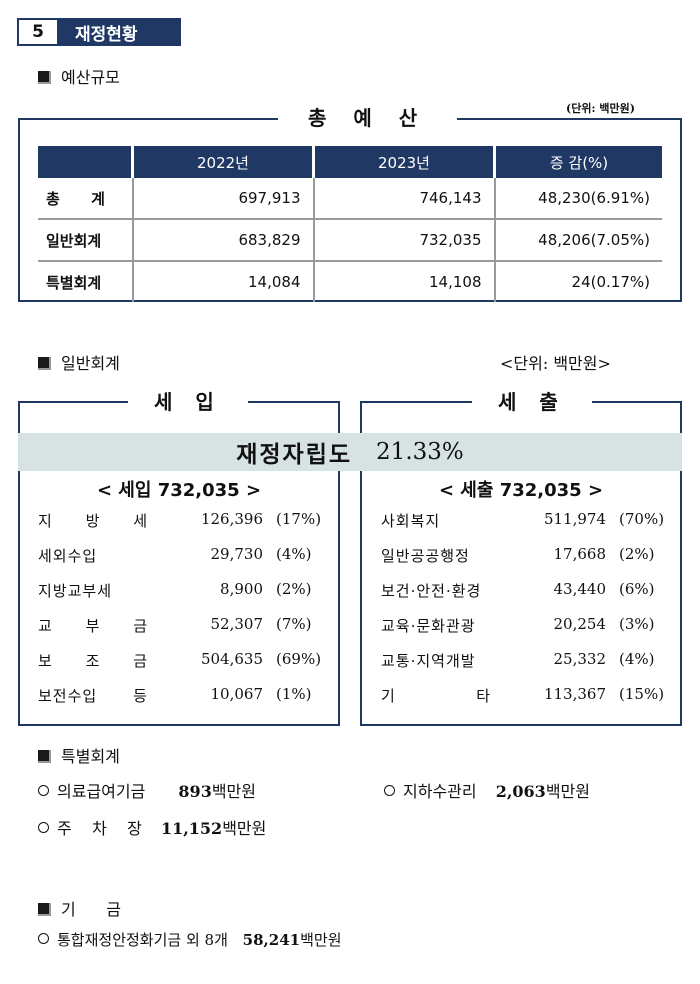 The height and width of the screenshot is (984, 700). I want to click on table-row: 일반회계 683,829 732,035 48,206(7.05%), so click(350, 240).